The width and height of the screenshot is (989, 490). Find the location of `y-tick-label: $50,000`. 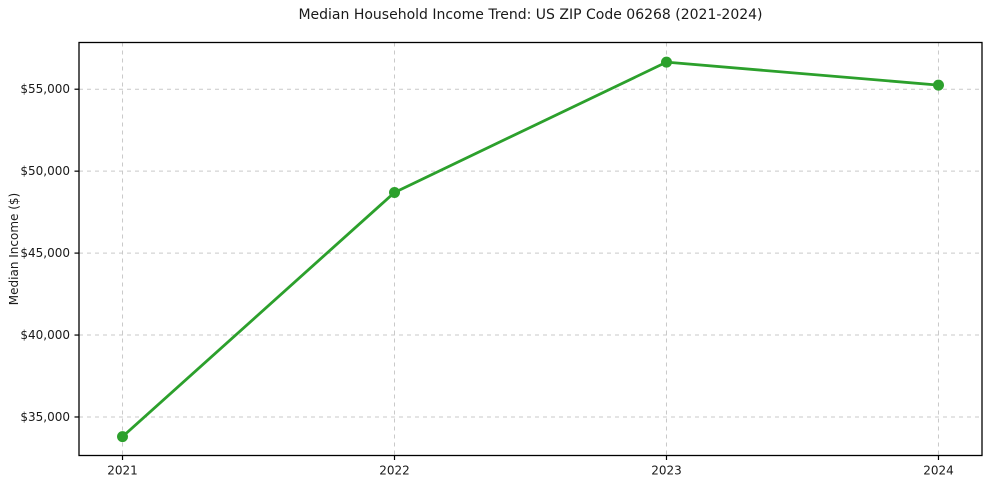

y-tick-label: $50,000 is located at coordinates (45, 171).